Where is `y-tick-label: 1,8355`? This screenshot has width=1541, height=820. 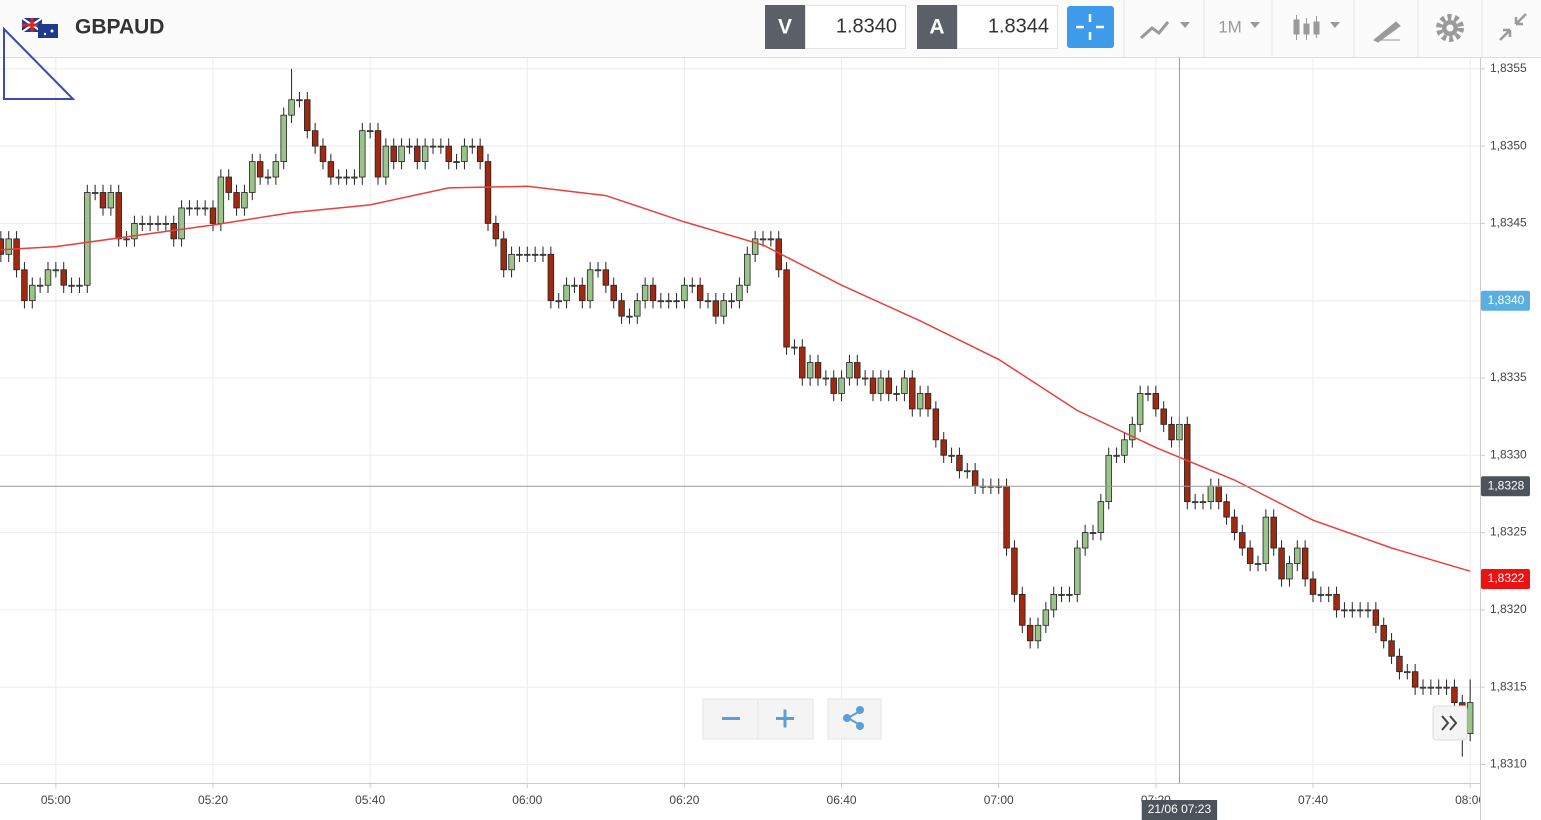
y-tick-label: 1,8355 is located at coordinates (1508, 68).